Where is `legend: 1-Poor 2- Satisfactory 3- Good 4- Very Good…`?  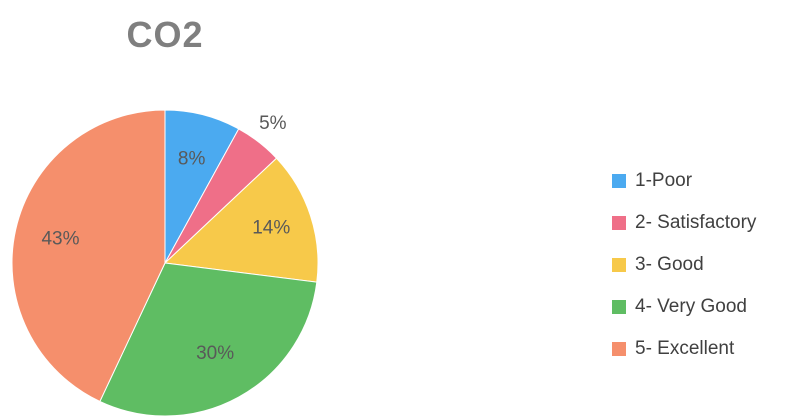
legend: 1-Poor 2- Satisfactory 3- Good 4- Very Good… is located at coordinates (684, 265).